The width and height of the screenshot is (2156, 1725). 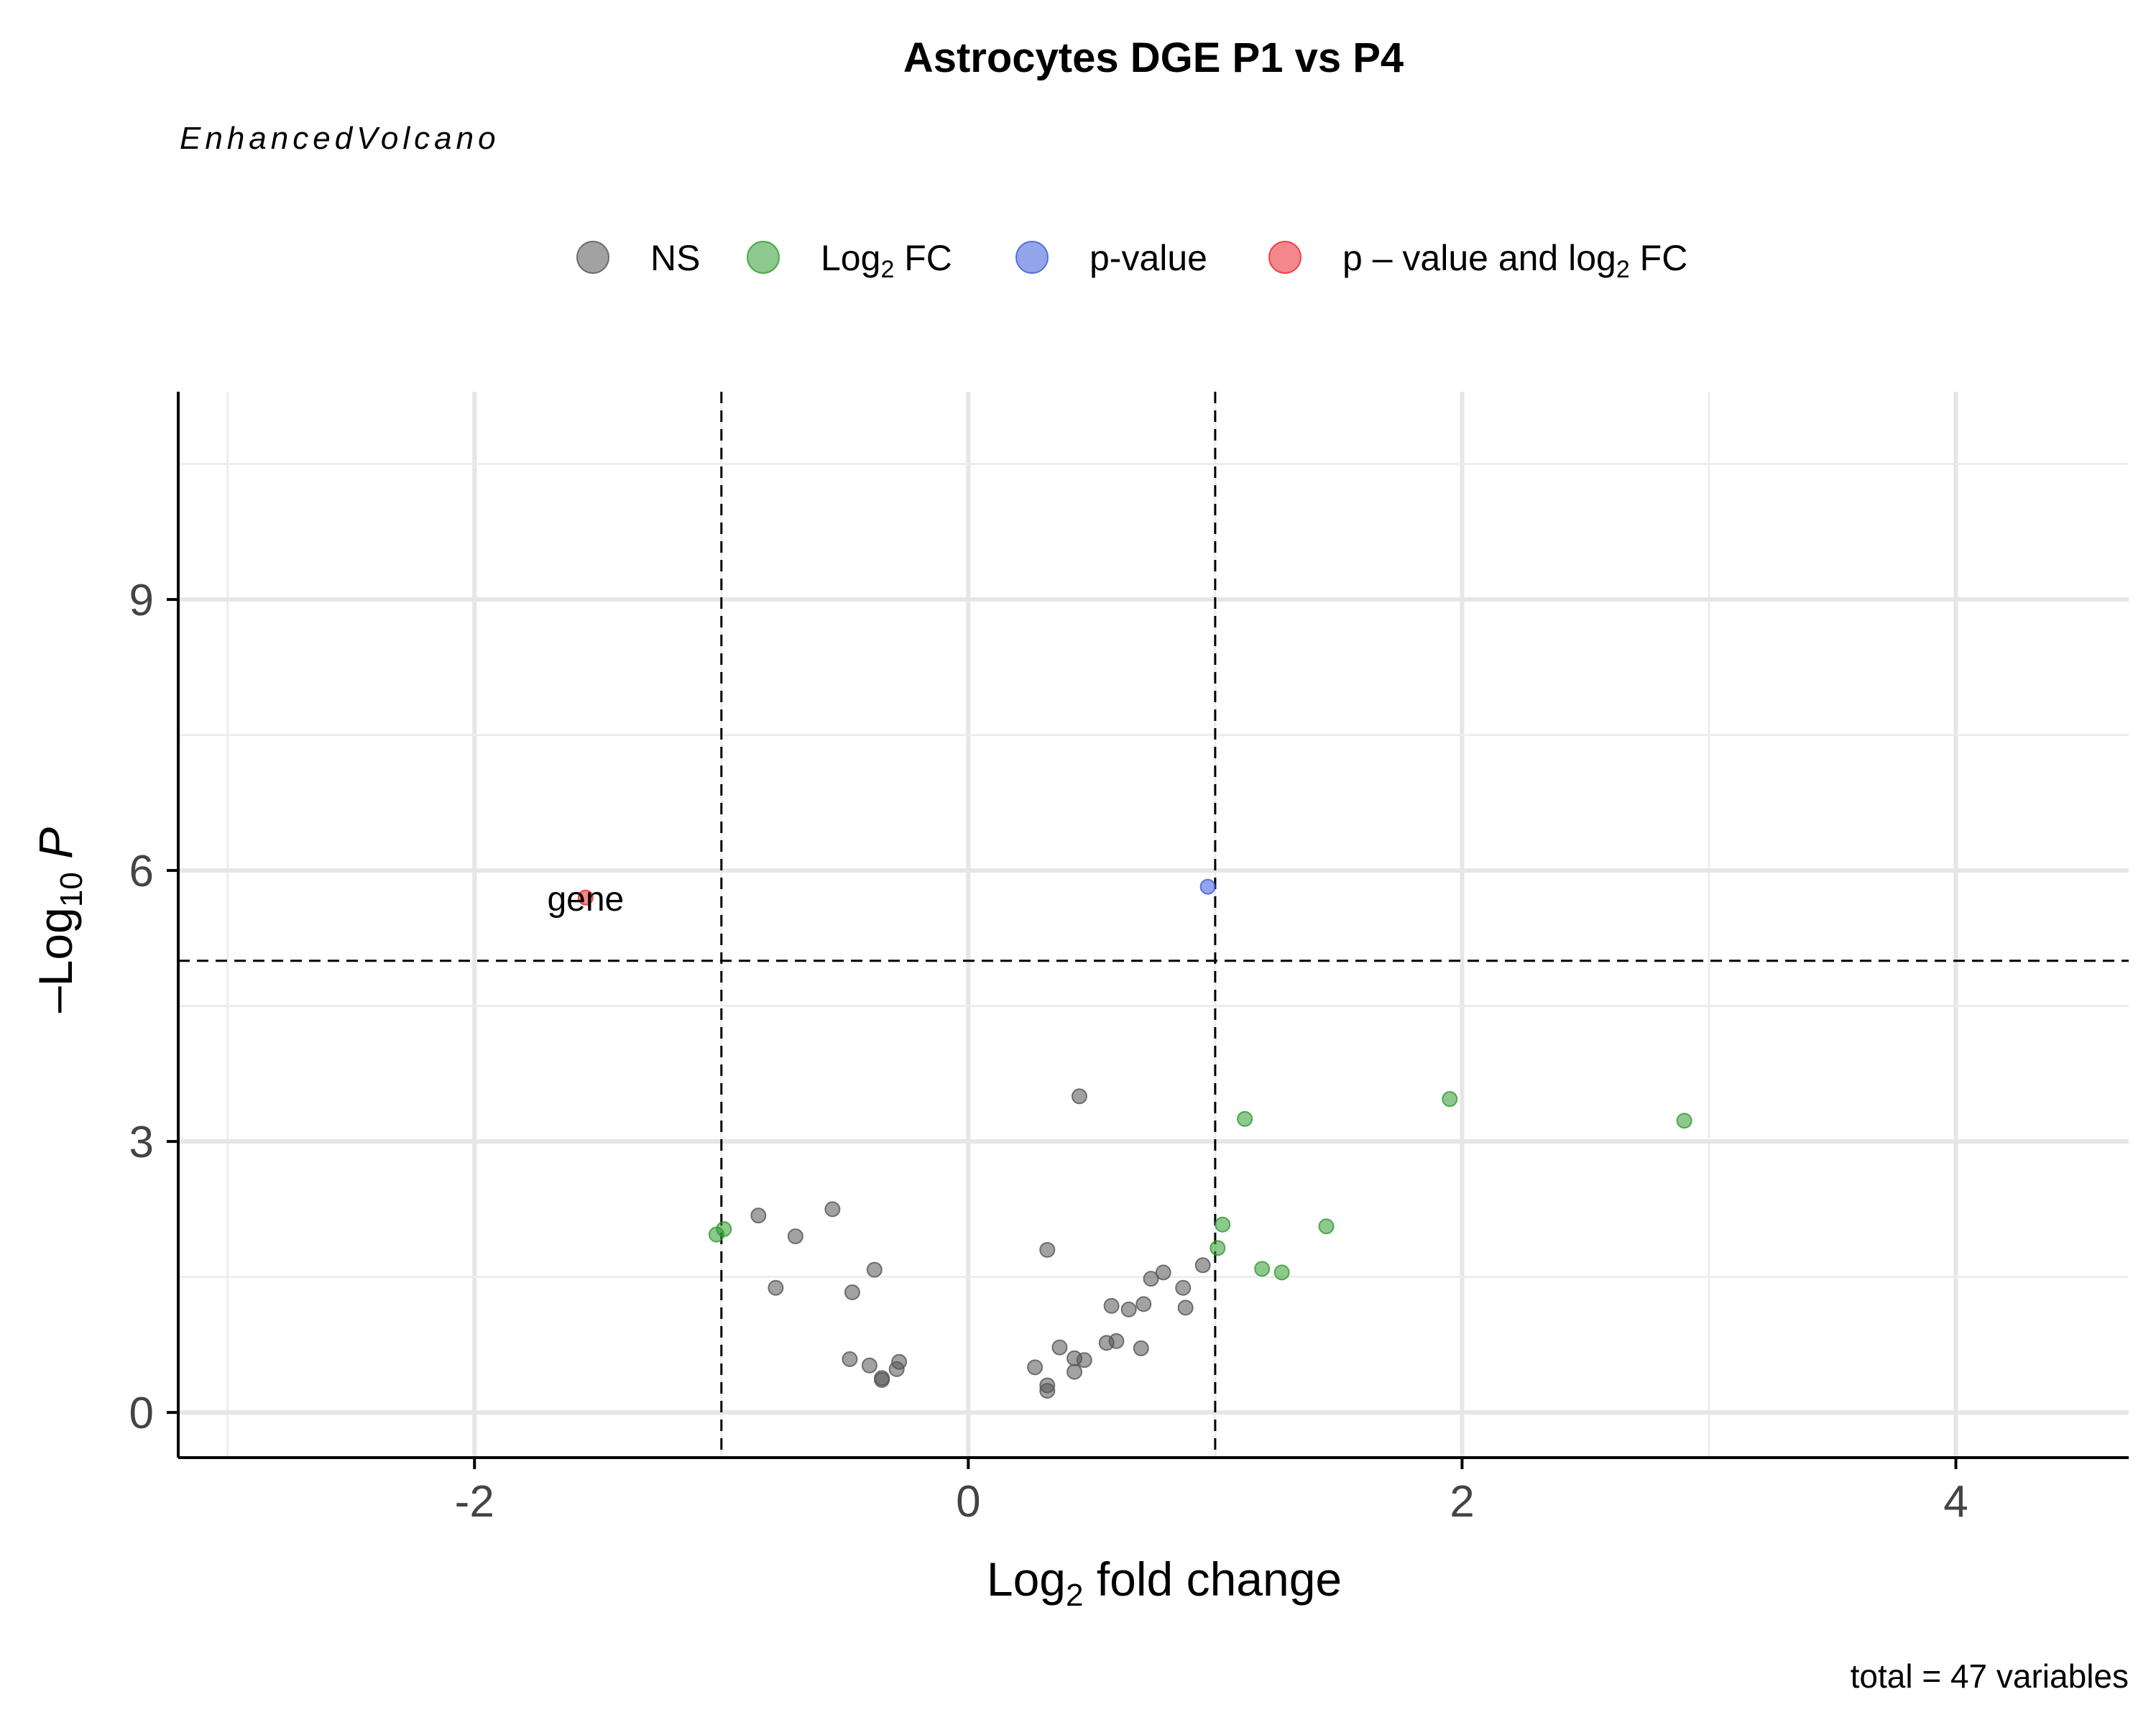 I want to click on y-axis-title: –Log10 P, so click(x=59, y=920).